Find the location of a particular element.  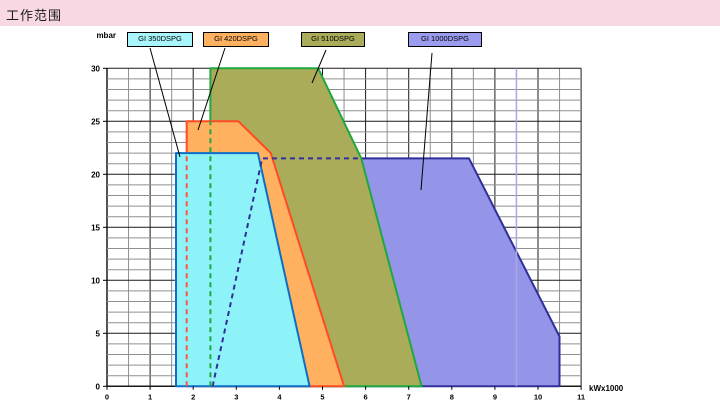

y-tick-label: 10 is located at coordinates (95, 280).